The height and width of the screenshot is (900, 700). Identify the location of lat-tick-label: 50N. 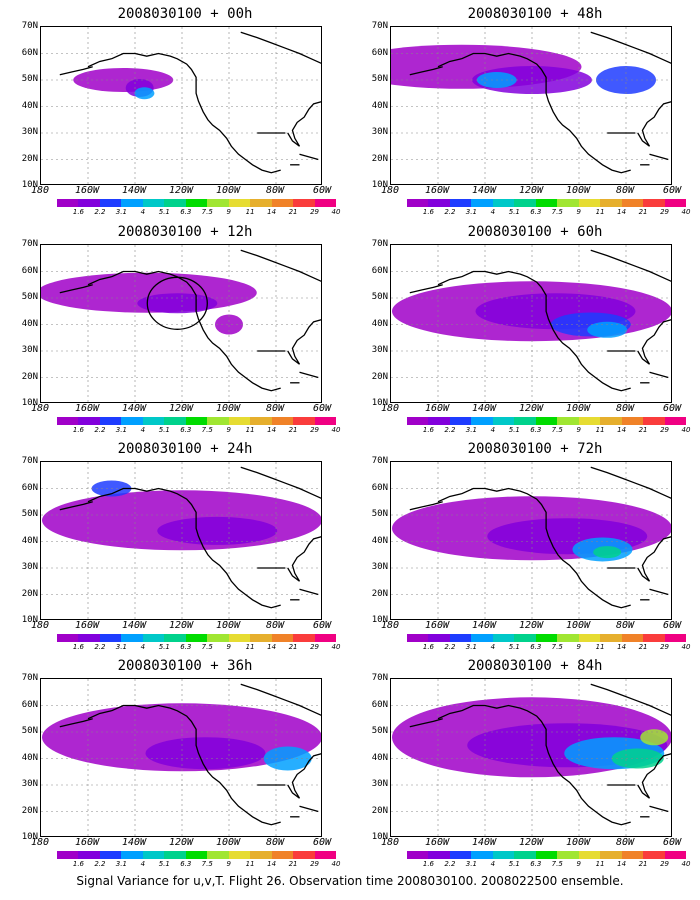
(29, 79).